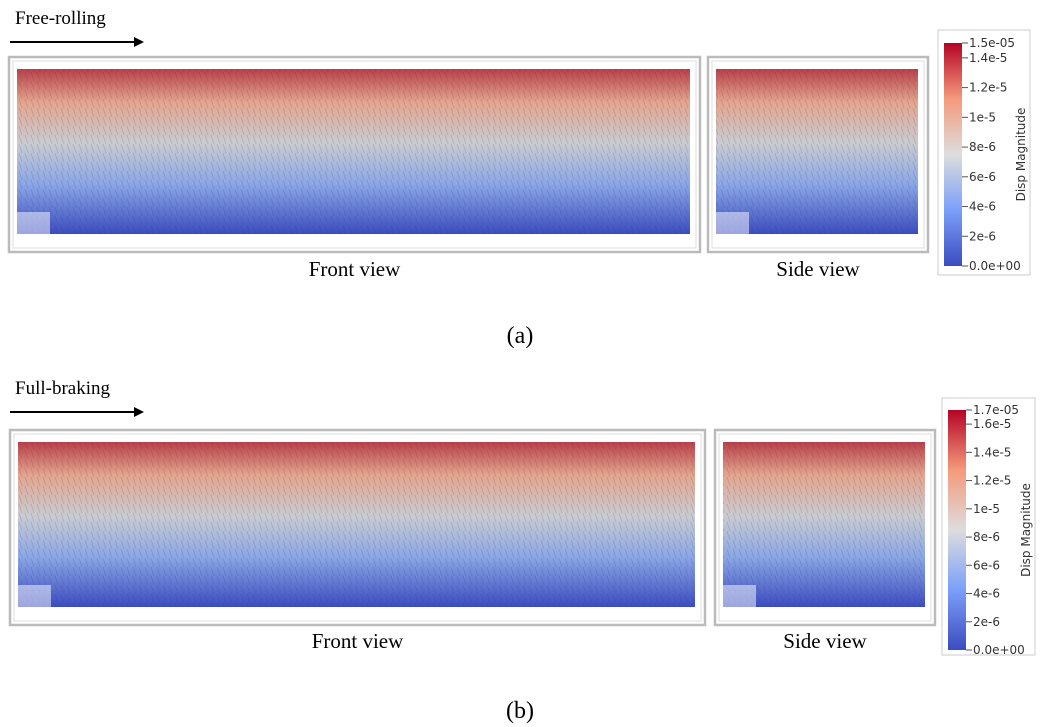 The width and height of the screenshot is (1040, 727). I want to click on colorbar-tick-label: 1.7e-05, so click(996, 410).